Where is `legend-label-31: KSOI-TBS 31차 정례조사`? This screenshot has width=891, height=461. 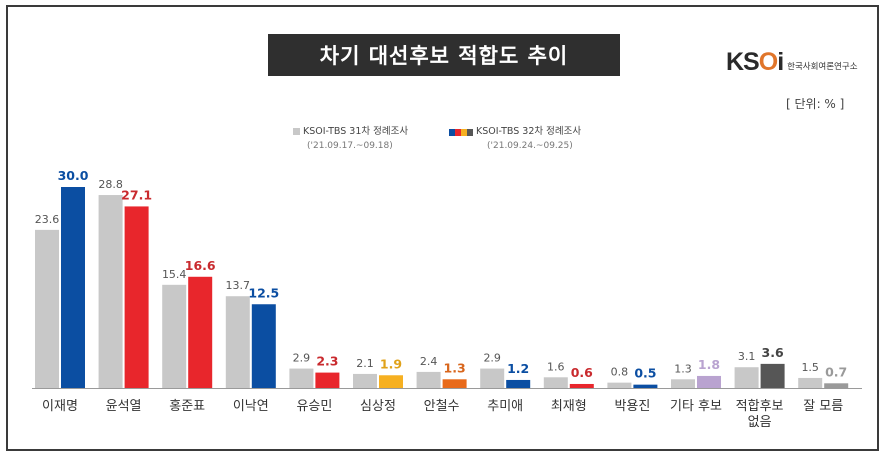 legend-label-31: KSOI-TBS 31차 정례조사 is located at coordinates (356, 131).